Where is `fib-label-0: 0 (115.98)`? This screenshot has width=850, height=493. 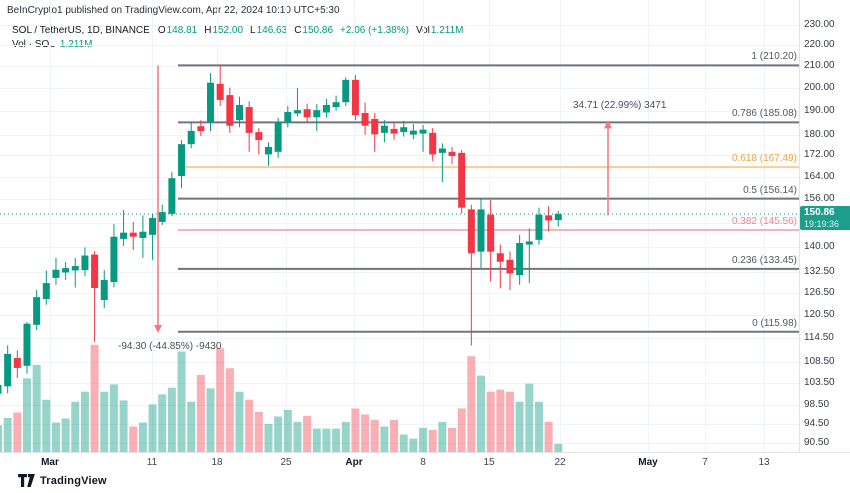
fib-label-0: 0 (115.98) is located at coordinates (774, 323).